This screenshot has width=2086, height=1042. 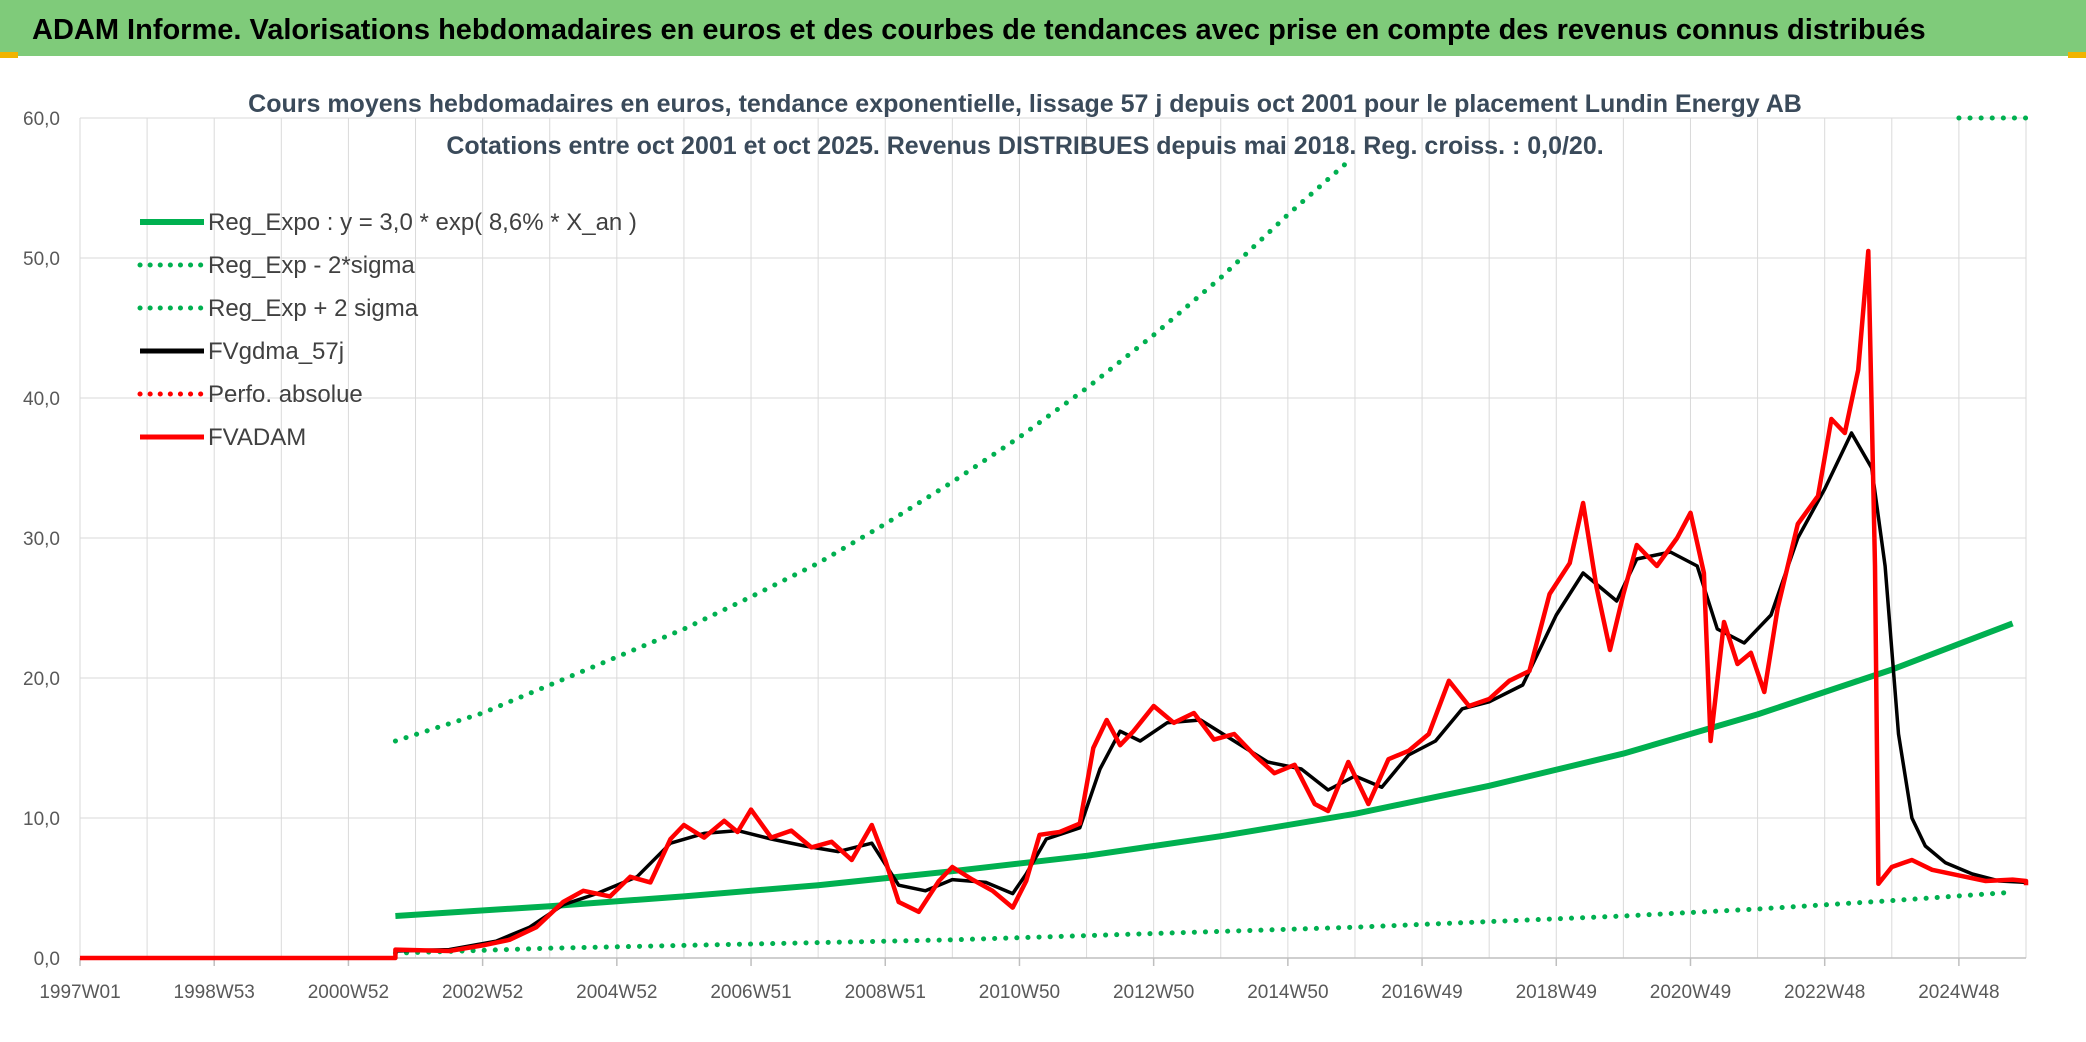 I want to click on x-tick-label: 2008W51, so click(x=885, y=992).